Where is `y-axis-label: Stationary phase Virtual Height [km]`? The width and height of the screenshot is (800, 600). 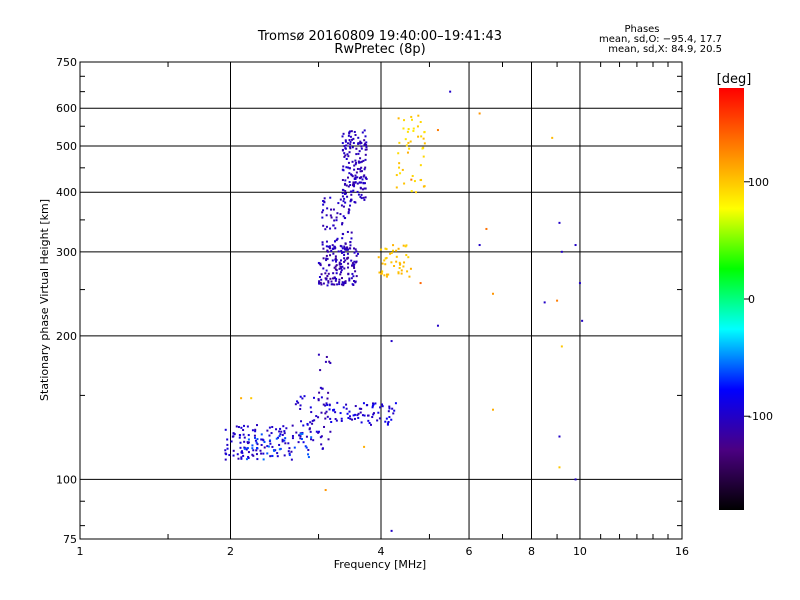
y-axis-label: Stationary phase Virtual Height [km] is located at coordinates (44, 300).